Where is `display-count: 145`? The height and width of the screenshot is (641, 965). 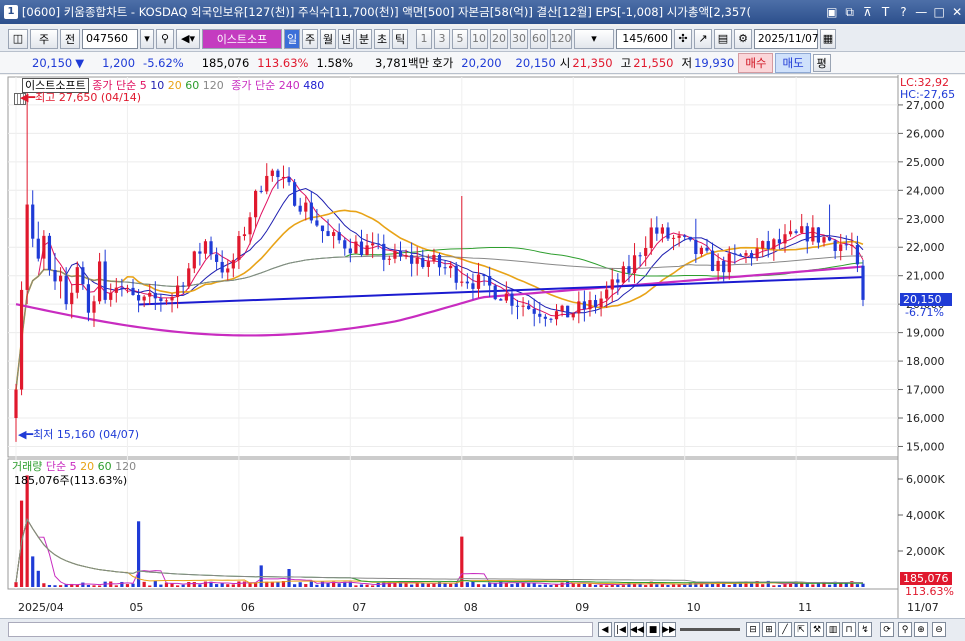
display-count: 145 is located at coordinates (633, 38).